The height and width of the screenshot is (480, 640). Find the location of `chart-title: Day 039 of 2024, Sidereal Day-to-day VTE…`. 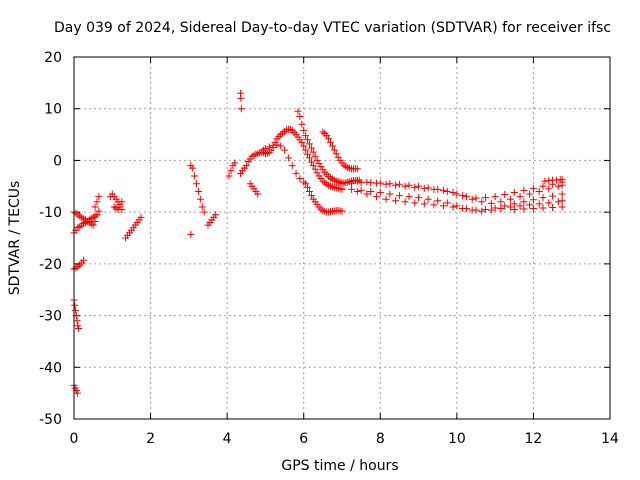

chart-title: Day 039 of 2024, Sidereal Day-to-day VTE… is located at coordinates (332, 28).